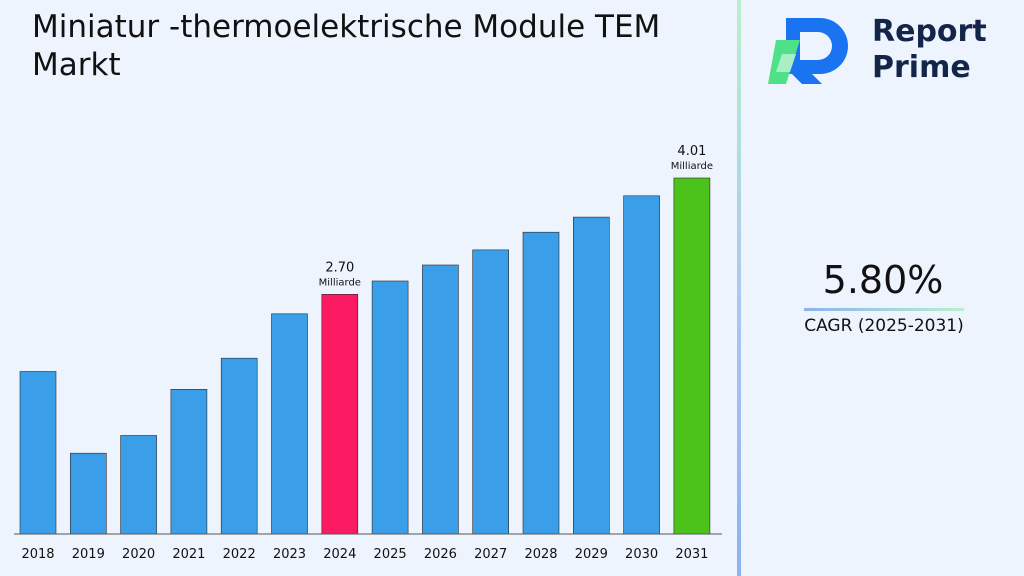 The width and height of the screenshot is (1024, 576). Describe the element at coordinates (289, 554) in the screenshot. I see `x-tick-label-2023: 2023` at that location.